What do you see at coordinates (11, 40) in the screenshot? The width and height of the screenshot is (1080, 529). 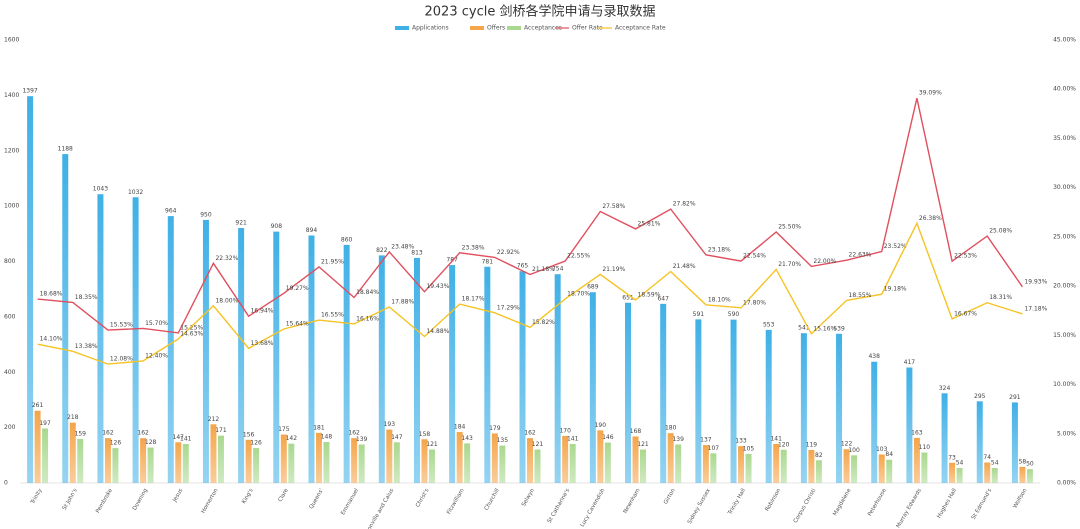 I see `y-tick-label: 1600` at bounding box center [11, 40].